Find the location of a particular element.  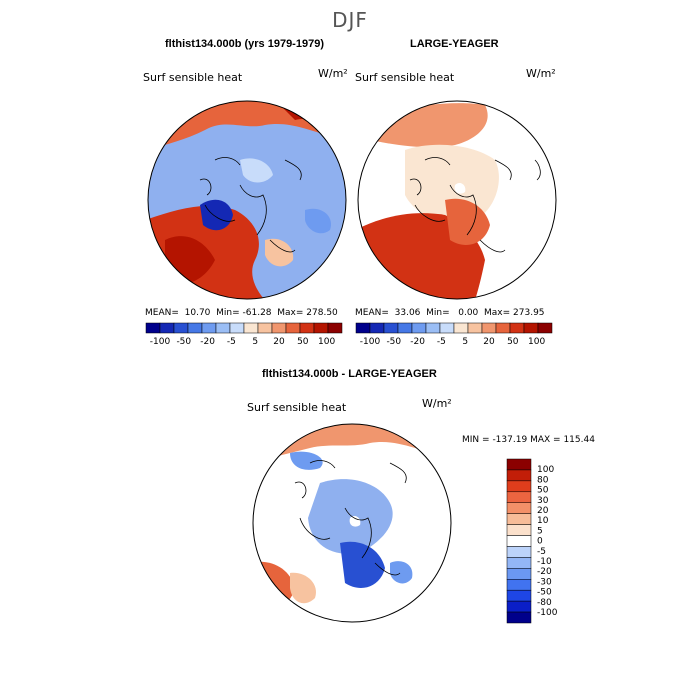

diff-colorbar-tick-label: -50 is located at coordinates (544, 593).